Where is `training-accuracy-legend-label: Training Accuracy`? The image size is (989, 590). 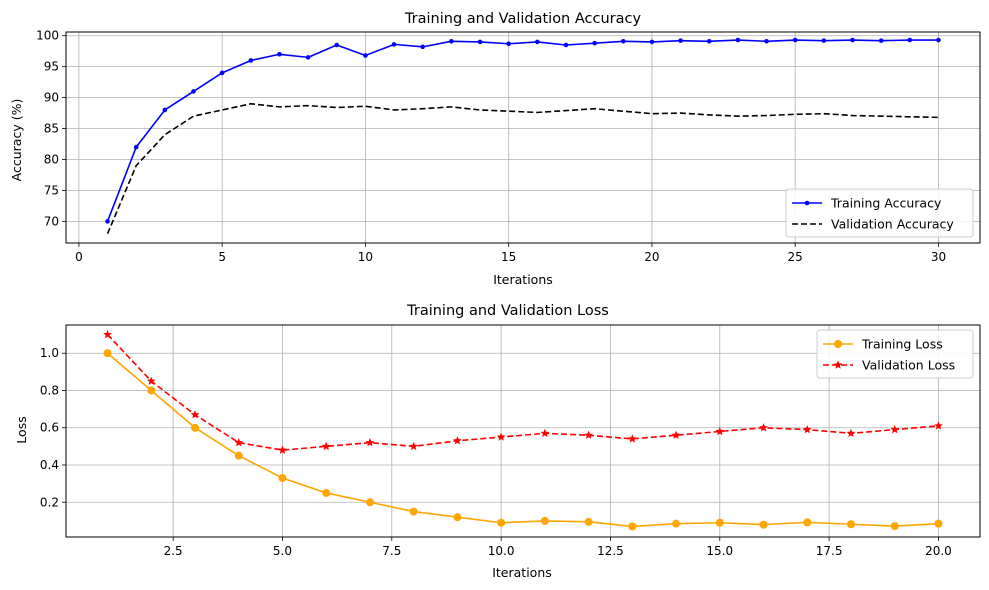 training-accuracy-legend-label: Training Accuracy is located at coordinates (886, 203).